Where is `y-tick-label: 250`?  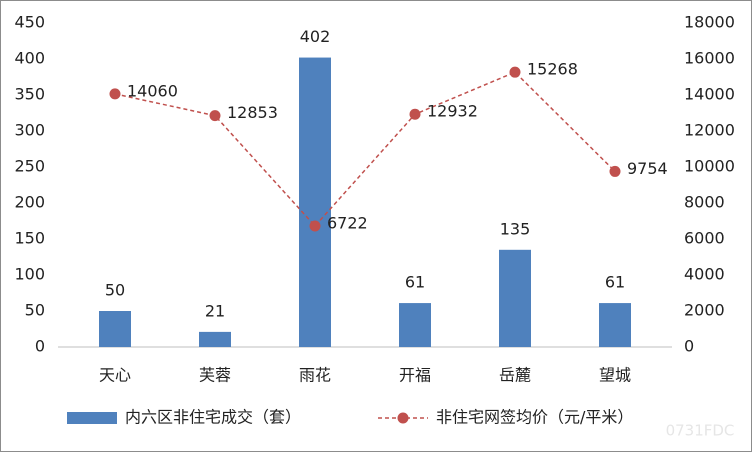
y-tick-label: 250 is located at coordinates (29, 166).